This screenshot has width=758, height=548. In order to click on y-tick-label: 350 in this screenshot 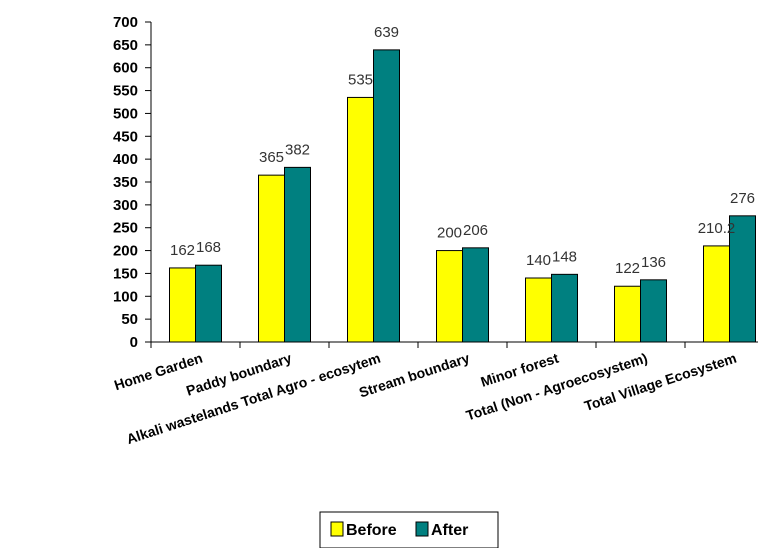, I will do `click(125, 182)`.